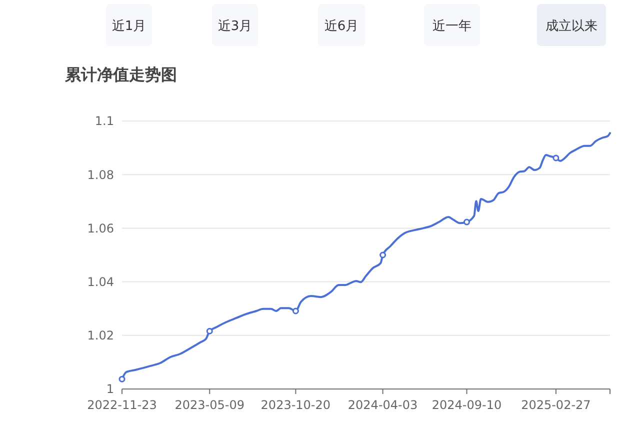  Describe the element at coordinates (571, 25) in the screenshot. I see `range-button: 成立以来` at that location.